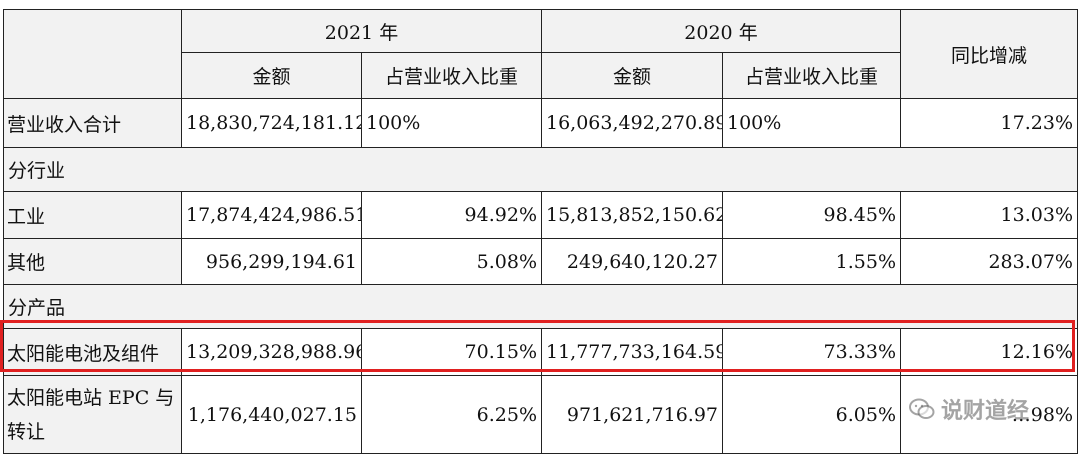 Image resolution: width=1080 pixels, height=459 pixels. I want to click on year-2021-header: 2021 年, so click(361, 31).